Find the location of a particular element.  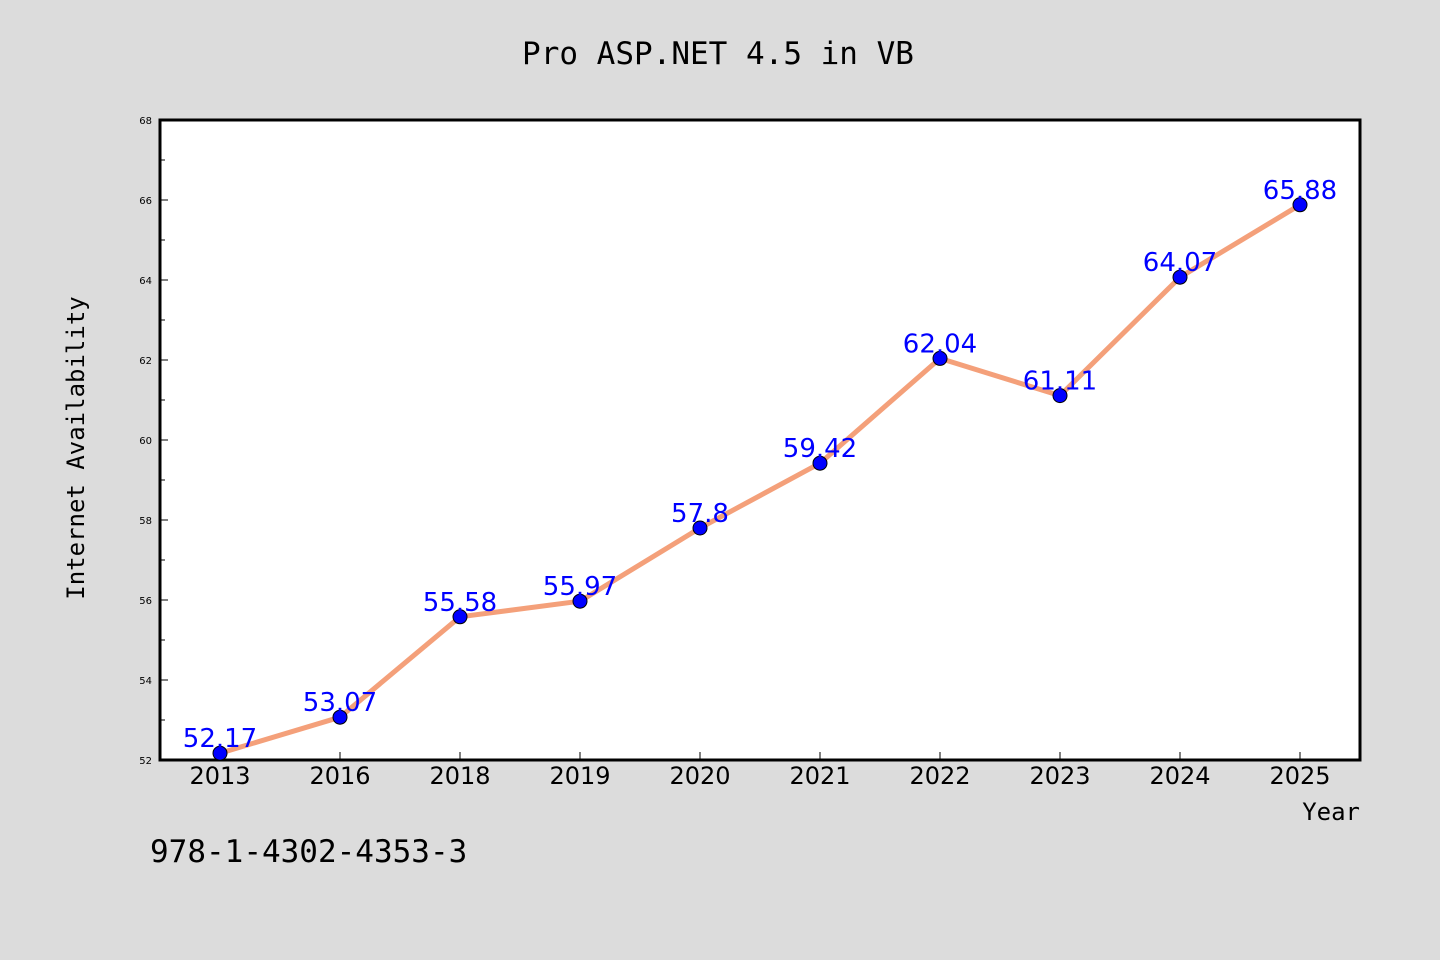

y-tick-label: 66 is located at coordinates (145, 201).